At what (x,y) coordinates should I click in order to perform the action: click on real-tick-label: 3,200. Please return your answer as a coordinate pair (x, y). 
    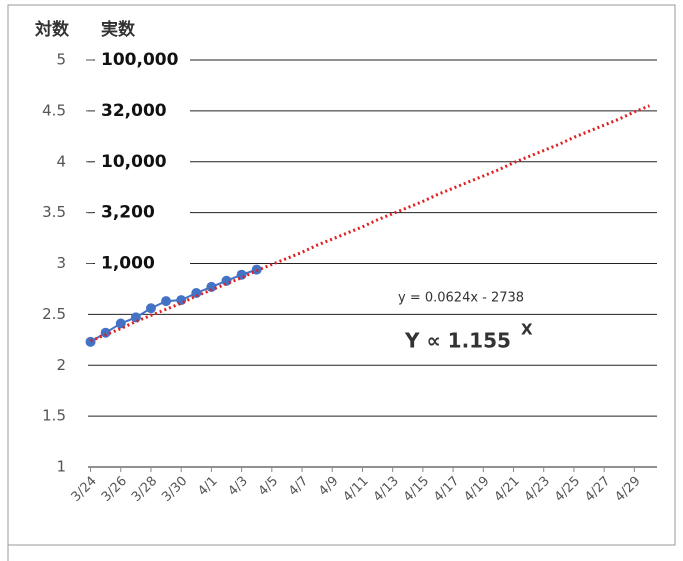
    Looking at the image, I should click on (128, 213).